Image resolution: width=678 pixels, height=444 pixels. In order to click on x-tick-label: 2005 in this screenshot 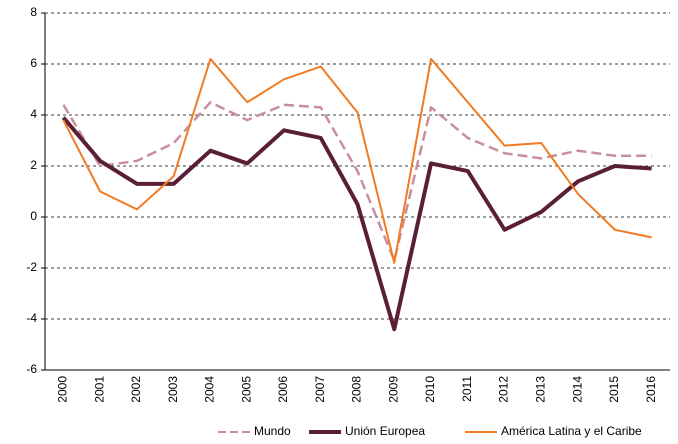, I will do `click(246, 389)`.